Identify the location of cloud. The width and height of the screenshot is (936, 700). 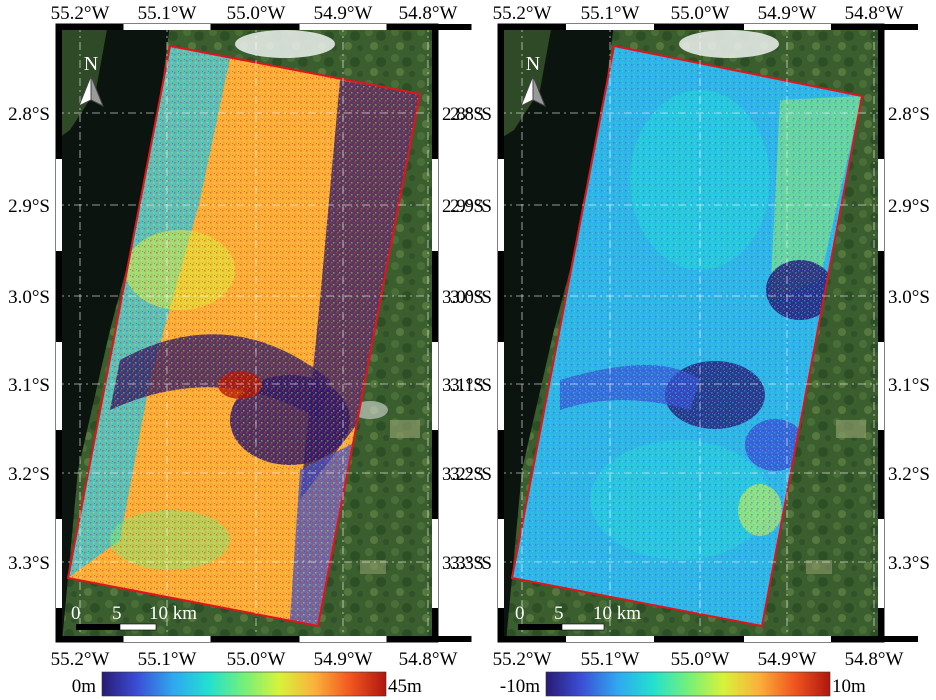
(285, 44).